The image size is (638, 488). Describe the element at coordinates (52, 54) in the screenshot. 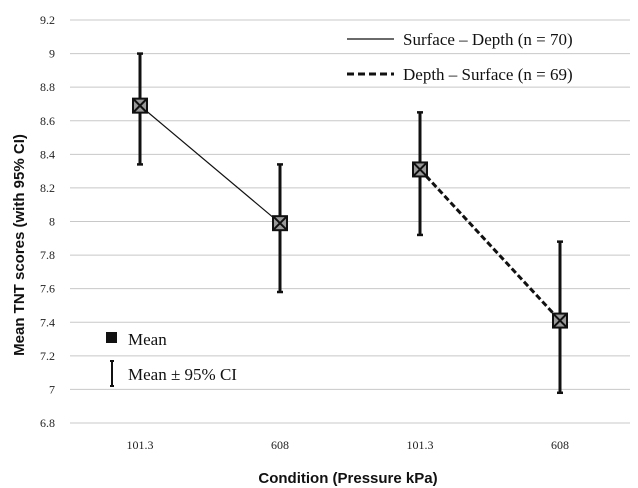

I see `y-tick-label: 9` at that location.